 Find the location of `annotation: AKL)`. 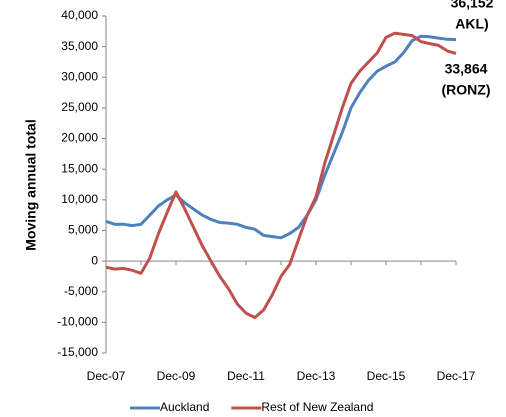

annotation: AKL) is located at coordinates (471, 24).